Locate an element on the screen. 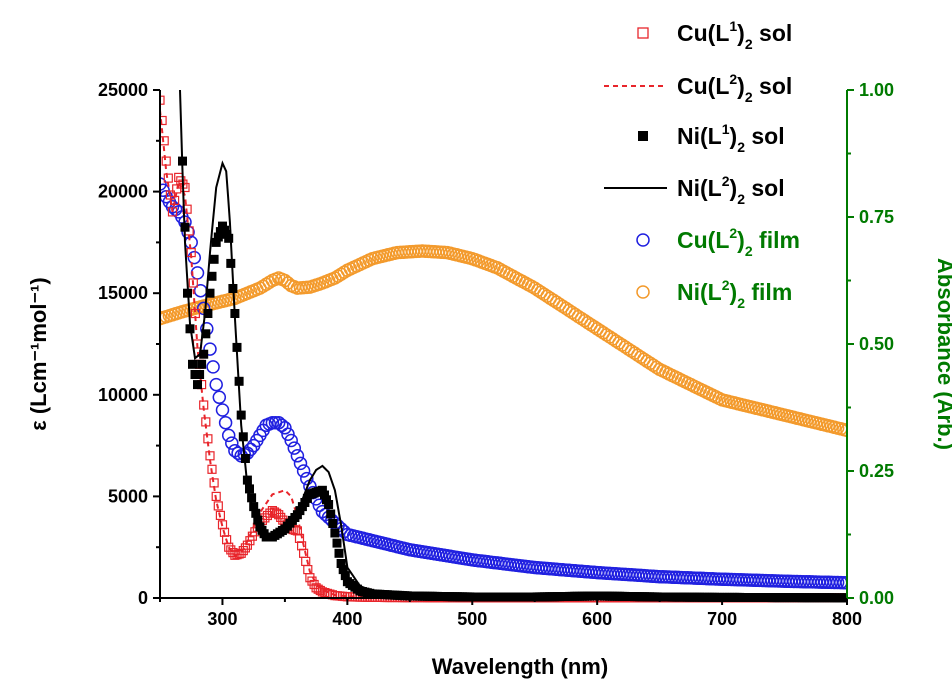  x-tick-label: 500 is located at coordinates (472, 619).